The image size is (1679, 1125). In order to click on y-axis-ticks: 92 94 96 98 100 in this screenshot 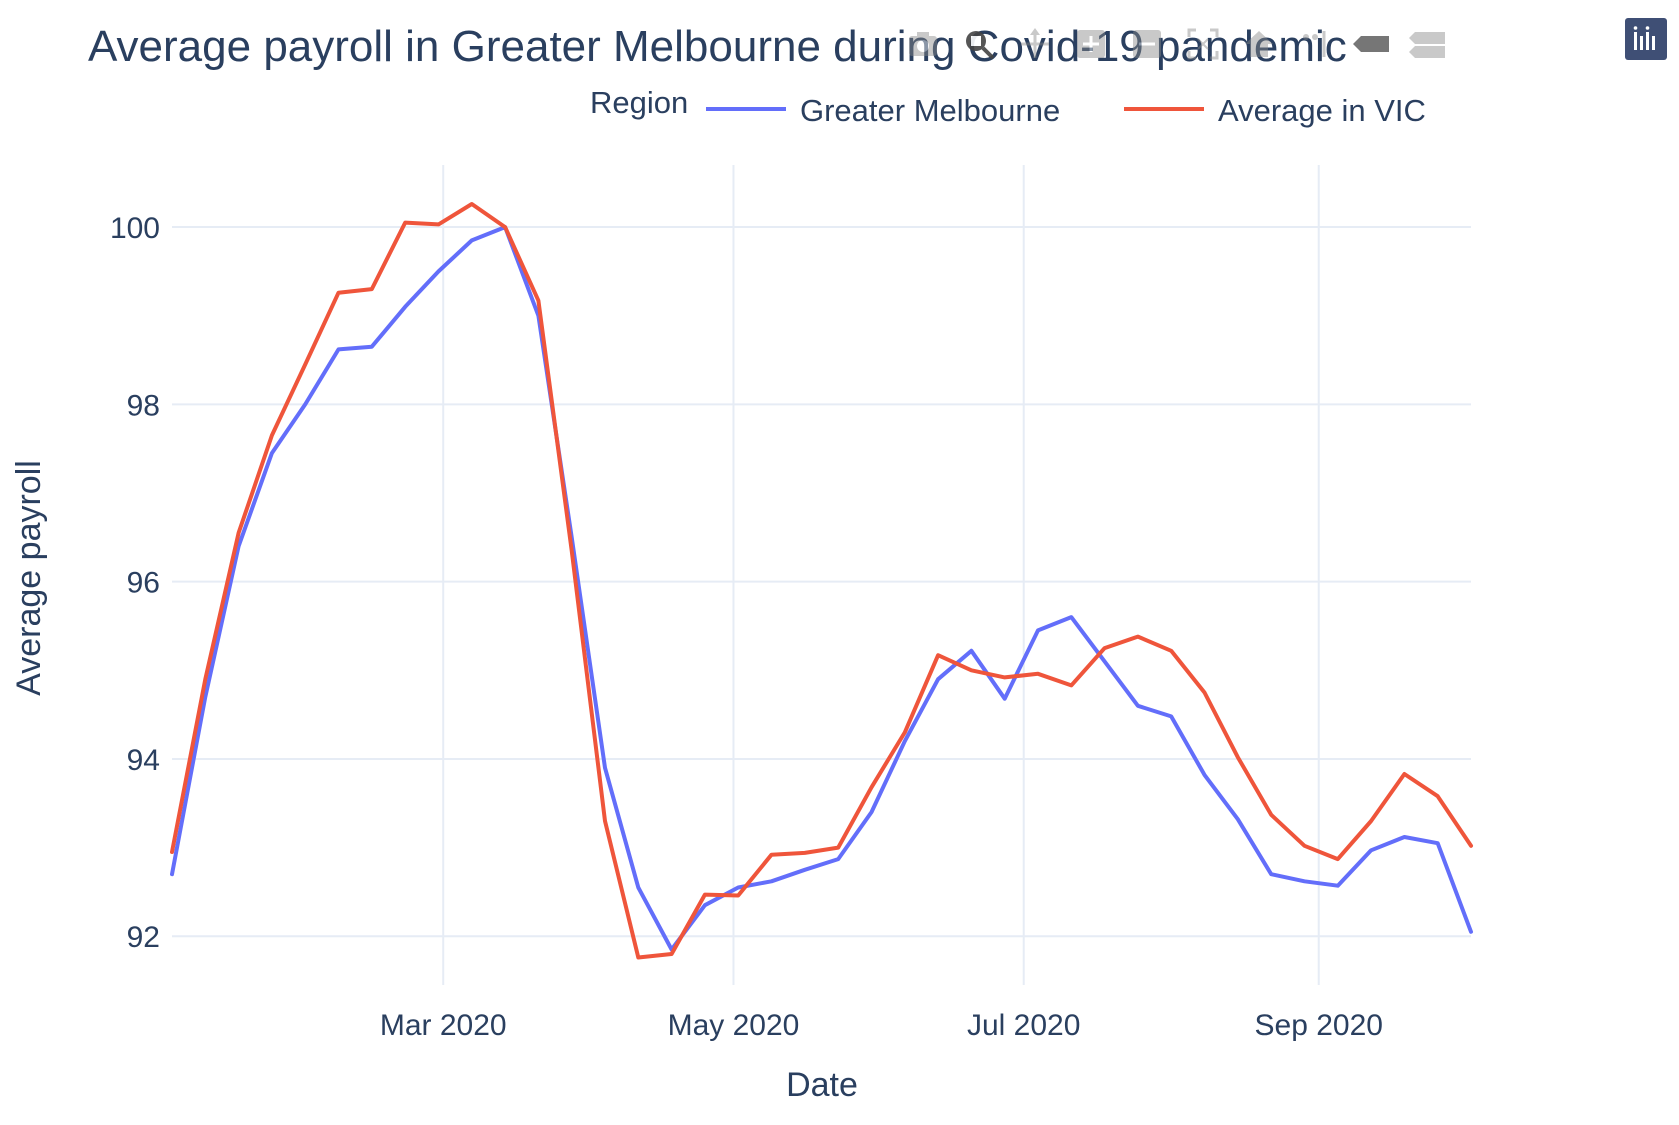, I will do `click(135, 583)`.